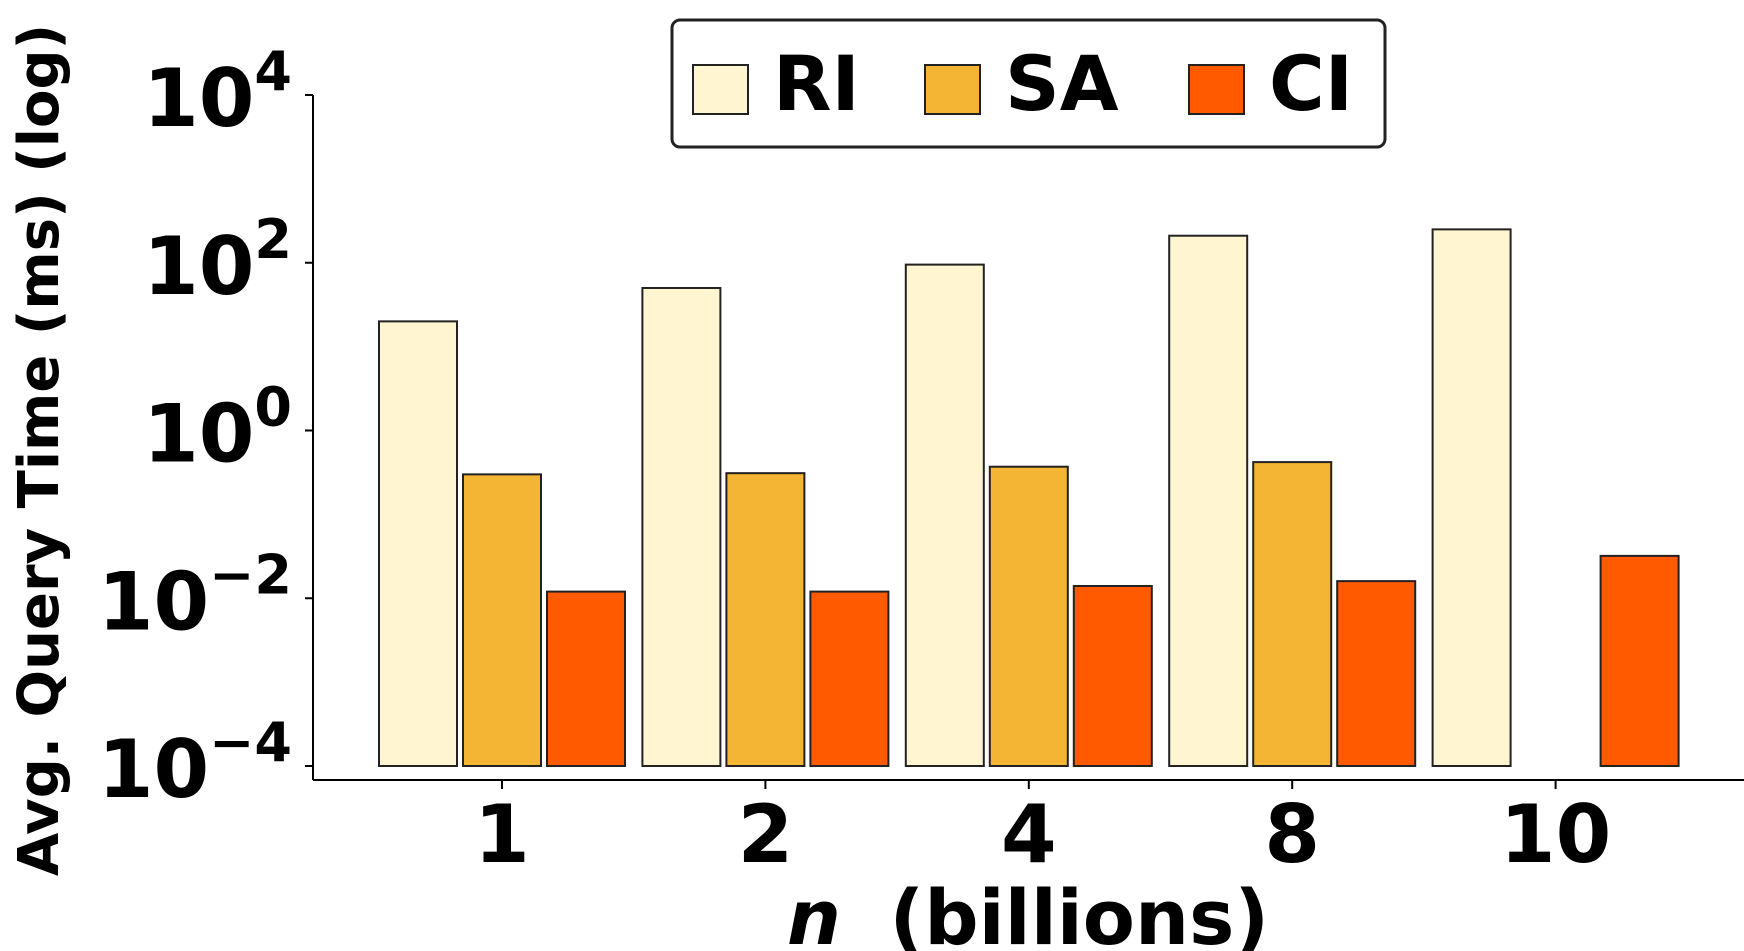 The image size is (1744, 951). Describe the element at coordinates (1292, 834) in the screenshot. I see `x-tick-label-8: 8` at that location.